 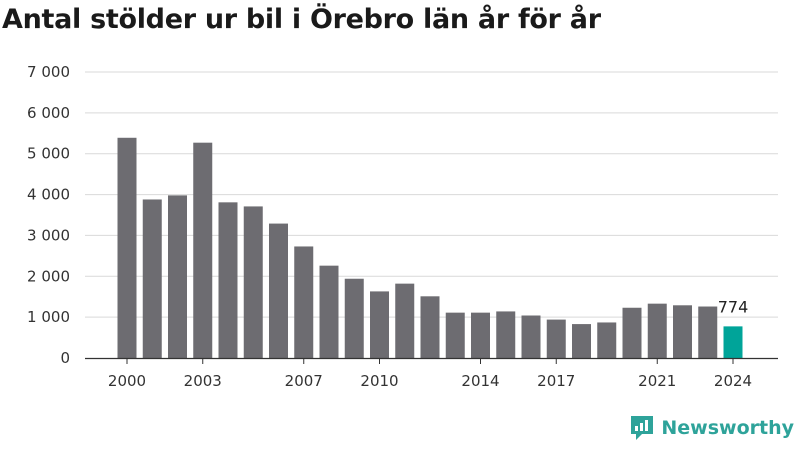 I want to click on x-tick-label: 2007, so click(x=304, y=381).